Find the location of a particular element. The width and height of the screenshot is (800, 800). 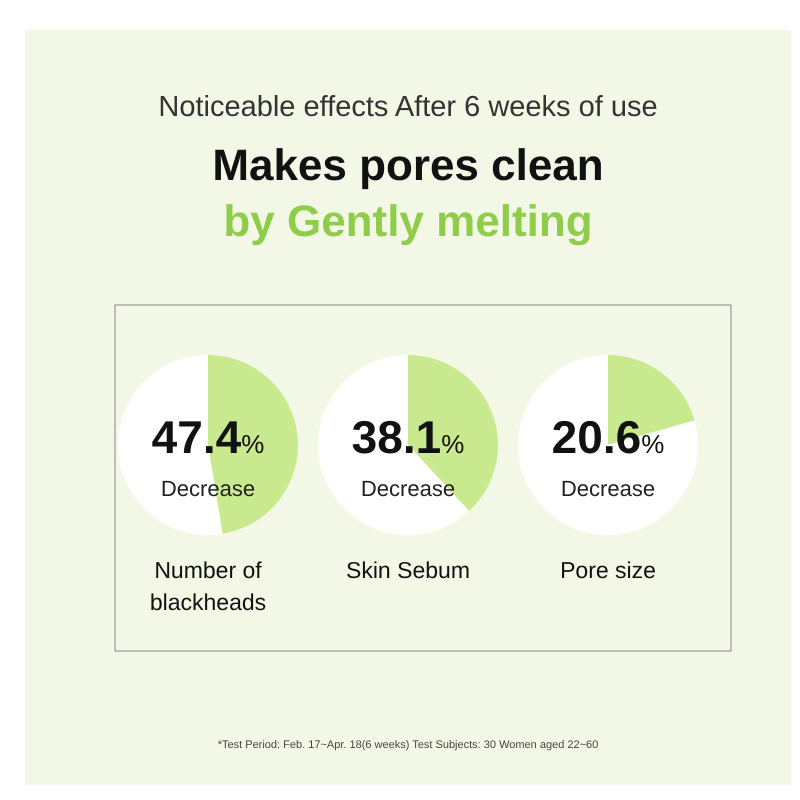

text: Makes pores clean by Gently melting is located at coordinates (408, 193).